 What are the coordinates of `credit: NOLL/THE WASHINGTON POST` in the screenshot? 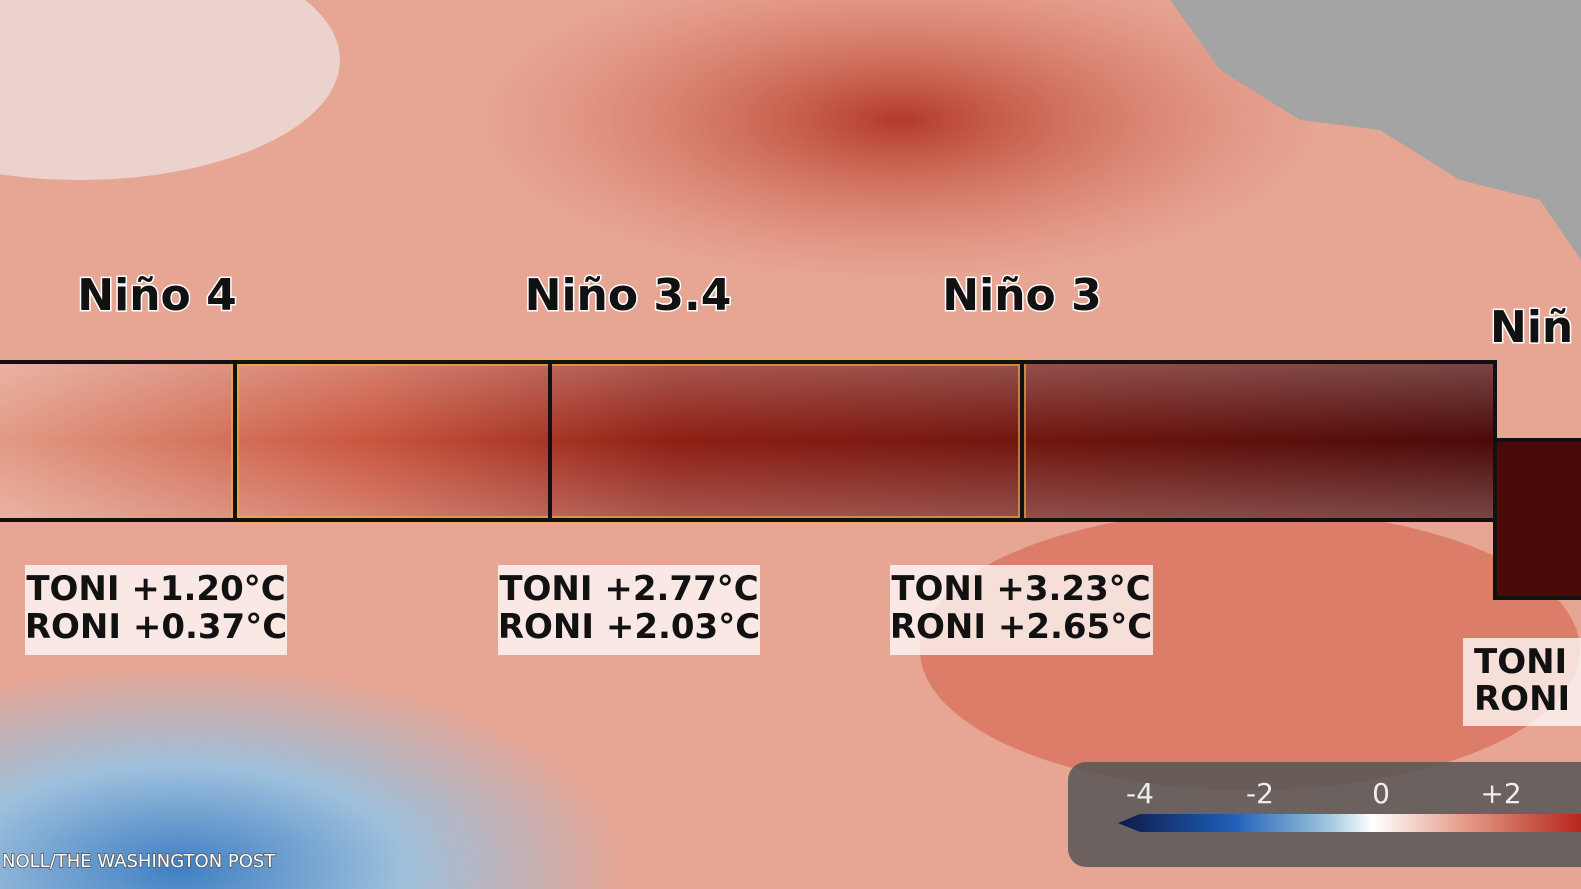 It's located at (139, 861).